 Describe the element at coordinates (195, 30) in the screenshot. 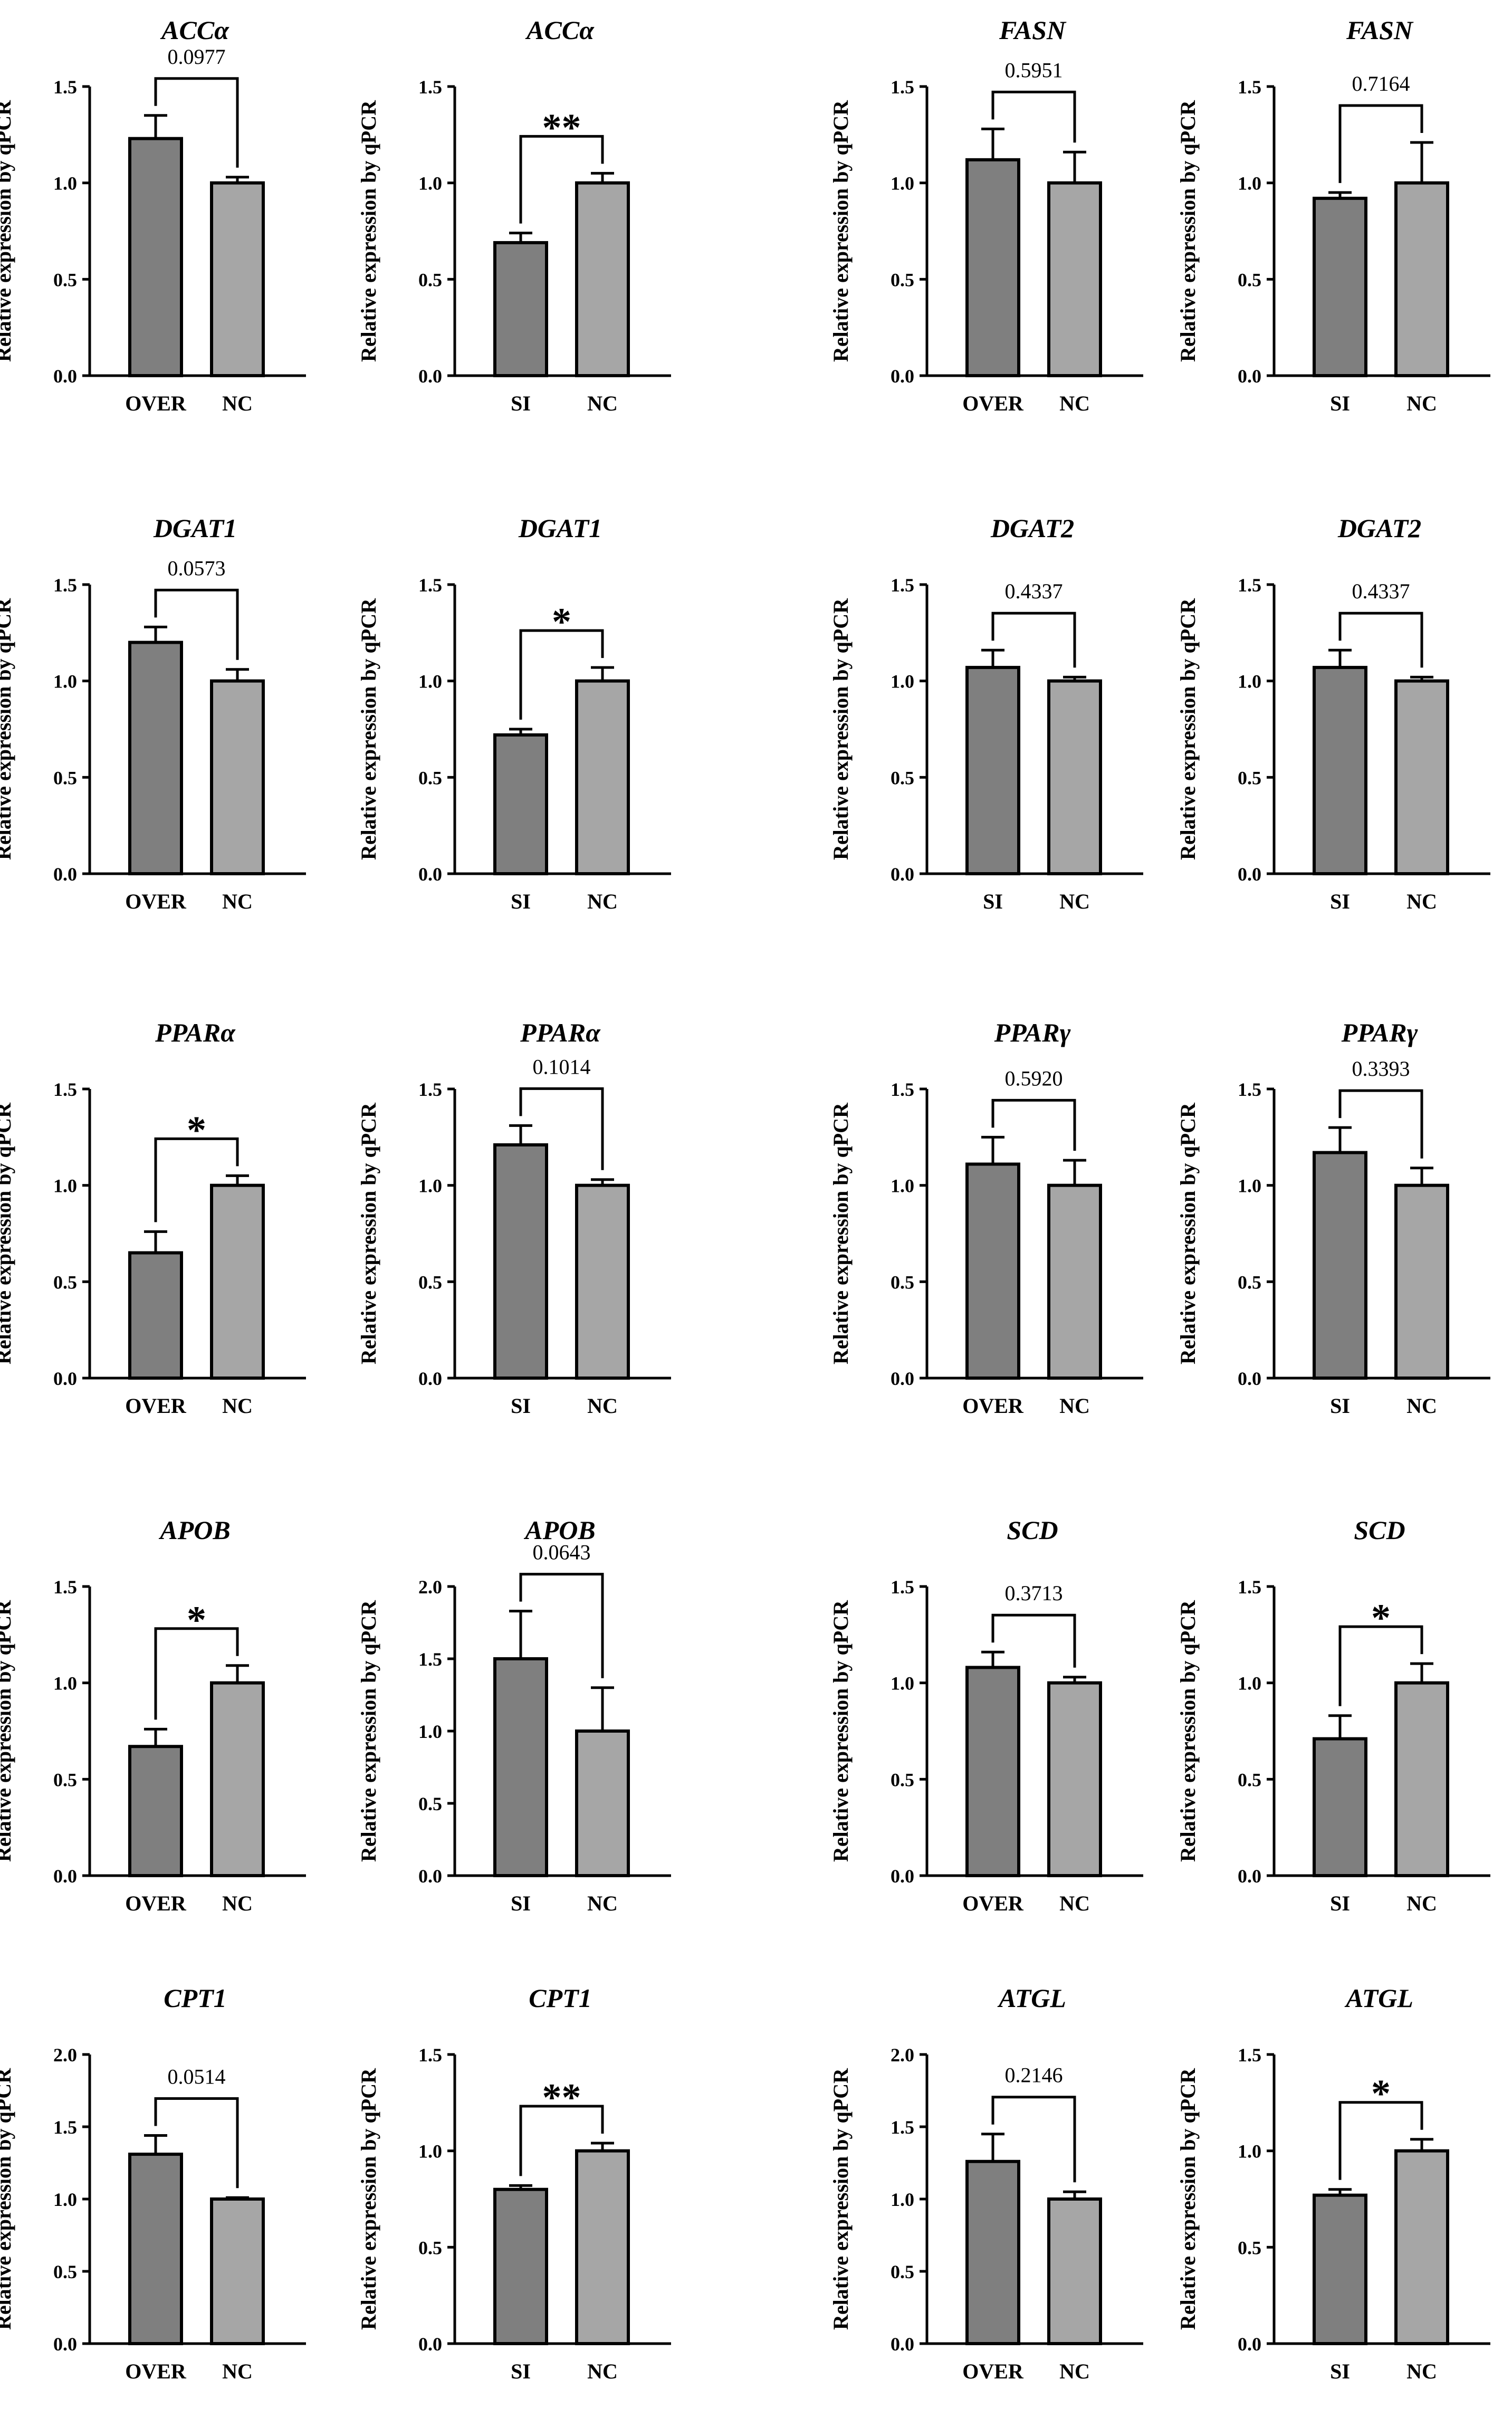

I see `chart-title: ACCα` at that location.